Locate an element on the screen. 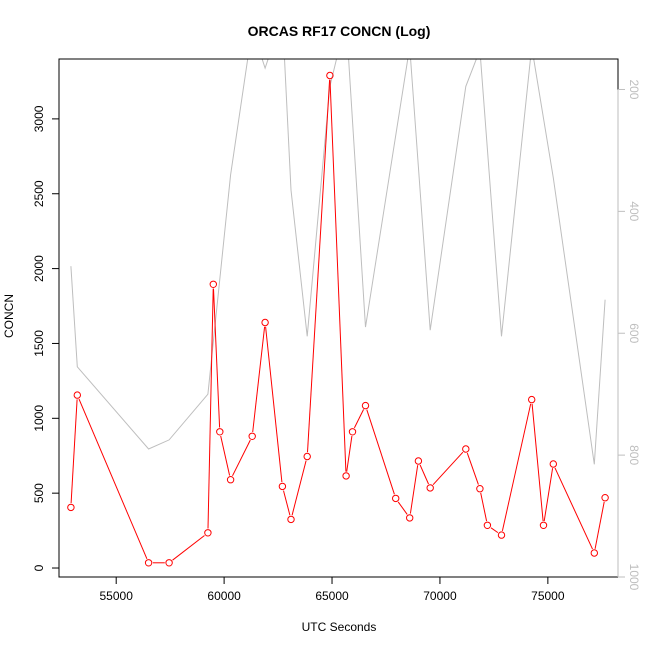  y-axis-label: CONCN is located at coordinates (9, 316).